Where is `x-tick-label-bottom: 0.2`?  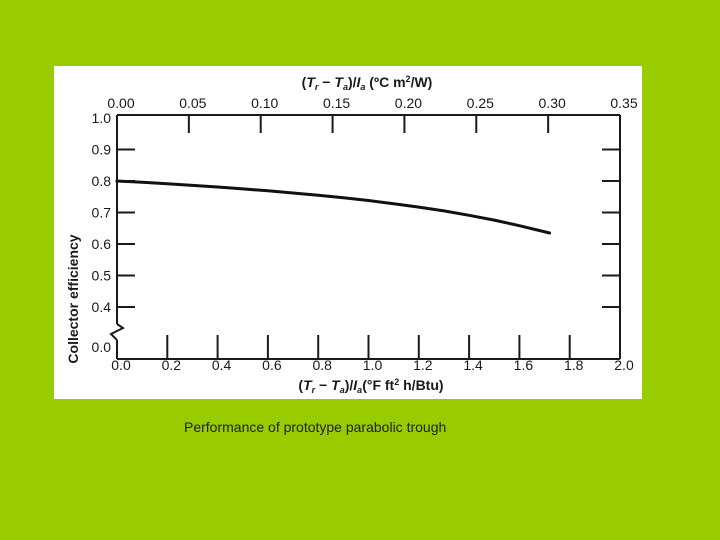 x-tick-label-bottom: 0.2 is located at coordinates (172, 365).